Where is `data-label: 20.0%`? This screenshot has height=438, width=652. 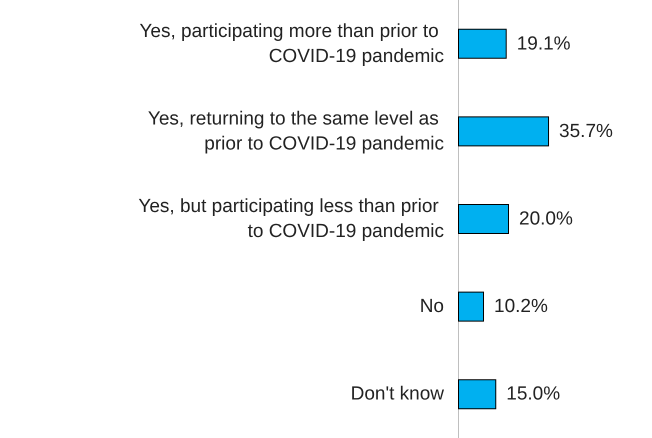
data-label: 20.0% is located at coordinates (546, 219).